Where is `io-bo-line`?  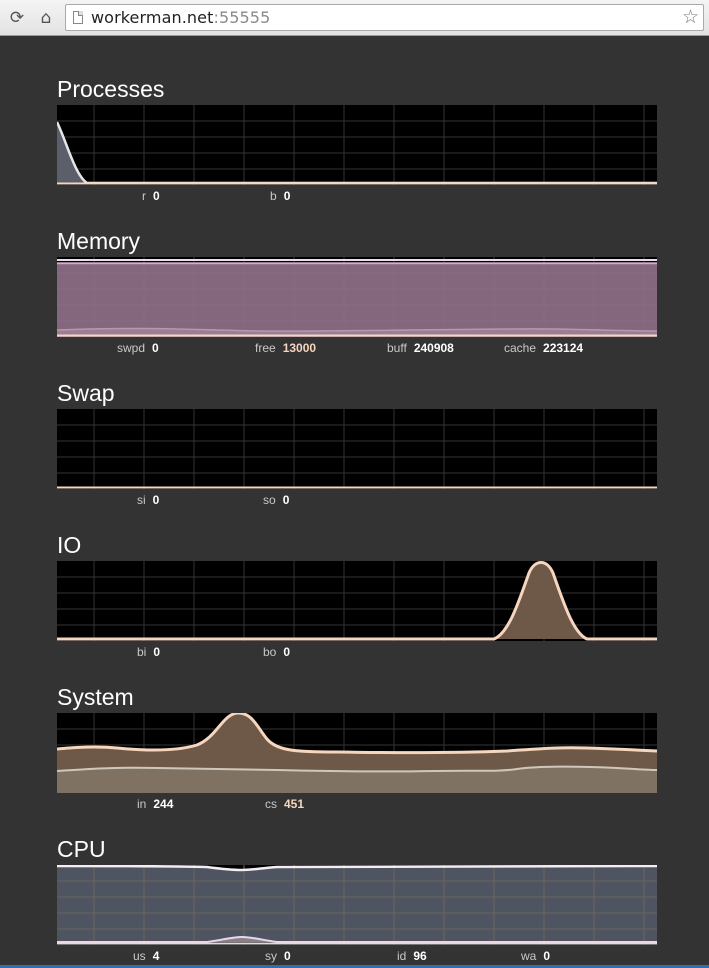
io-bo-line is located at coordinates (357, 601).